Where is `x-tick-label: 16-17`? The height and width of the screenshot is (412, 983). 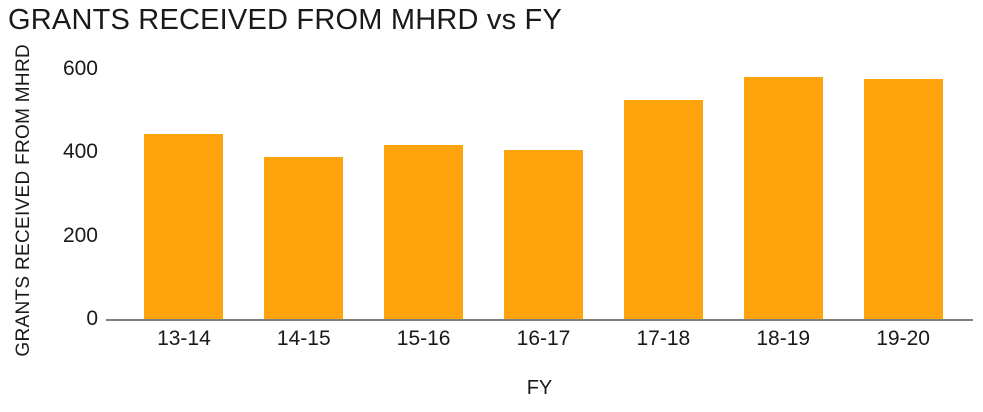 x-tick-label: 16-17 is located at coordinates (543, 338).